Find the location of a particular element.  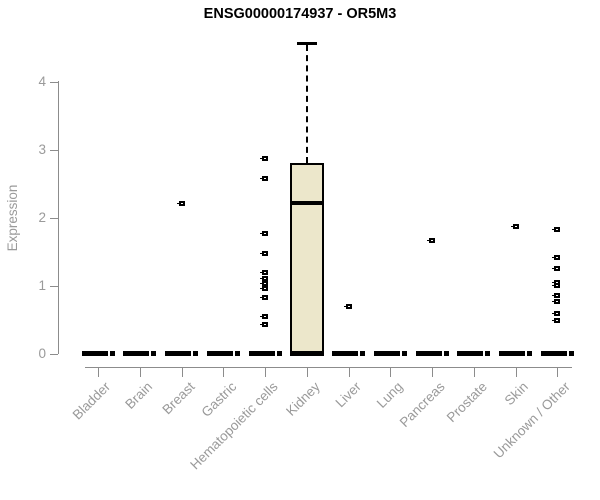

x-axis-category-label: Kidney is located at coordinates (302, 399).